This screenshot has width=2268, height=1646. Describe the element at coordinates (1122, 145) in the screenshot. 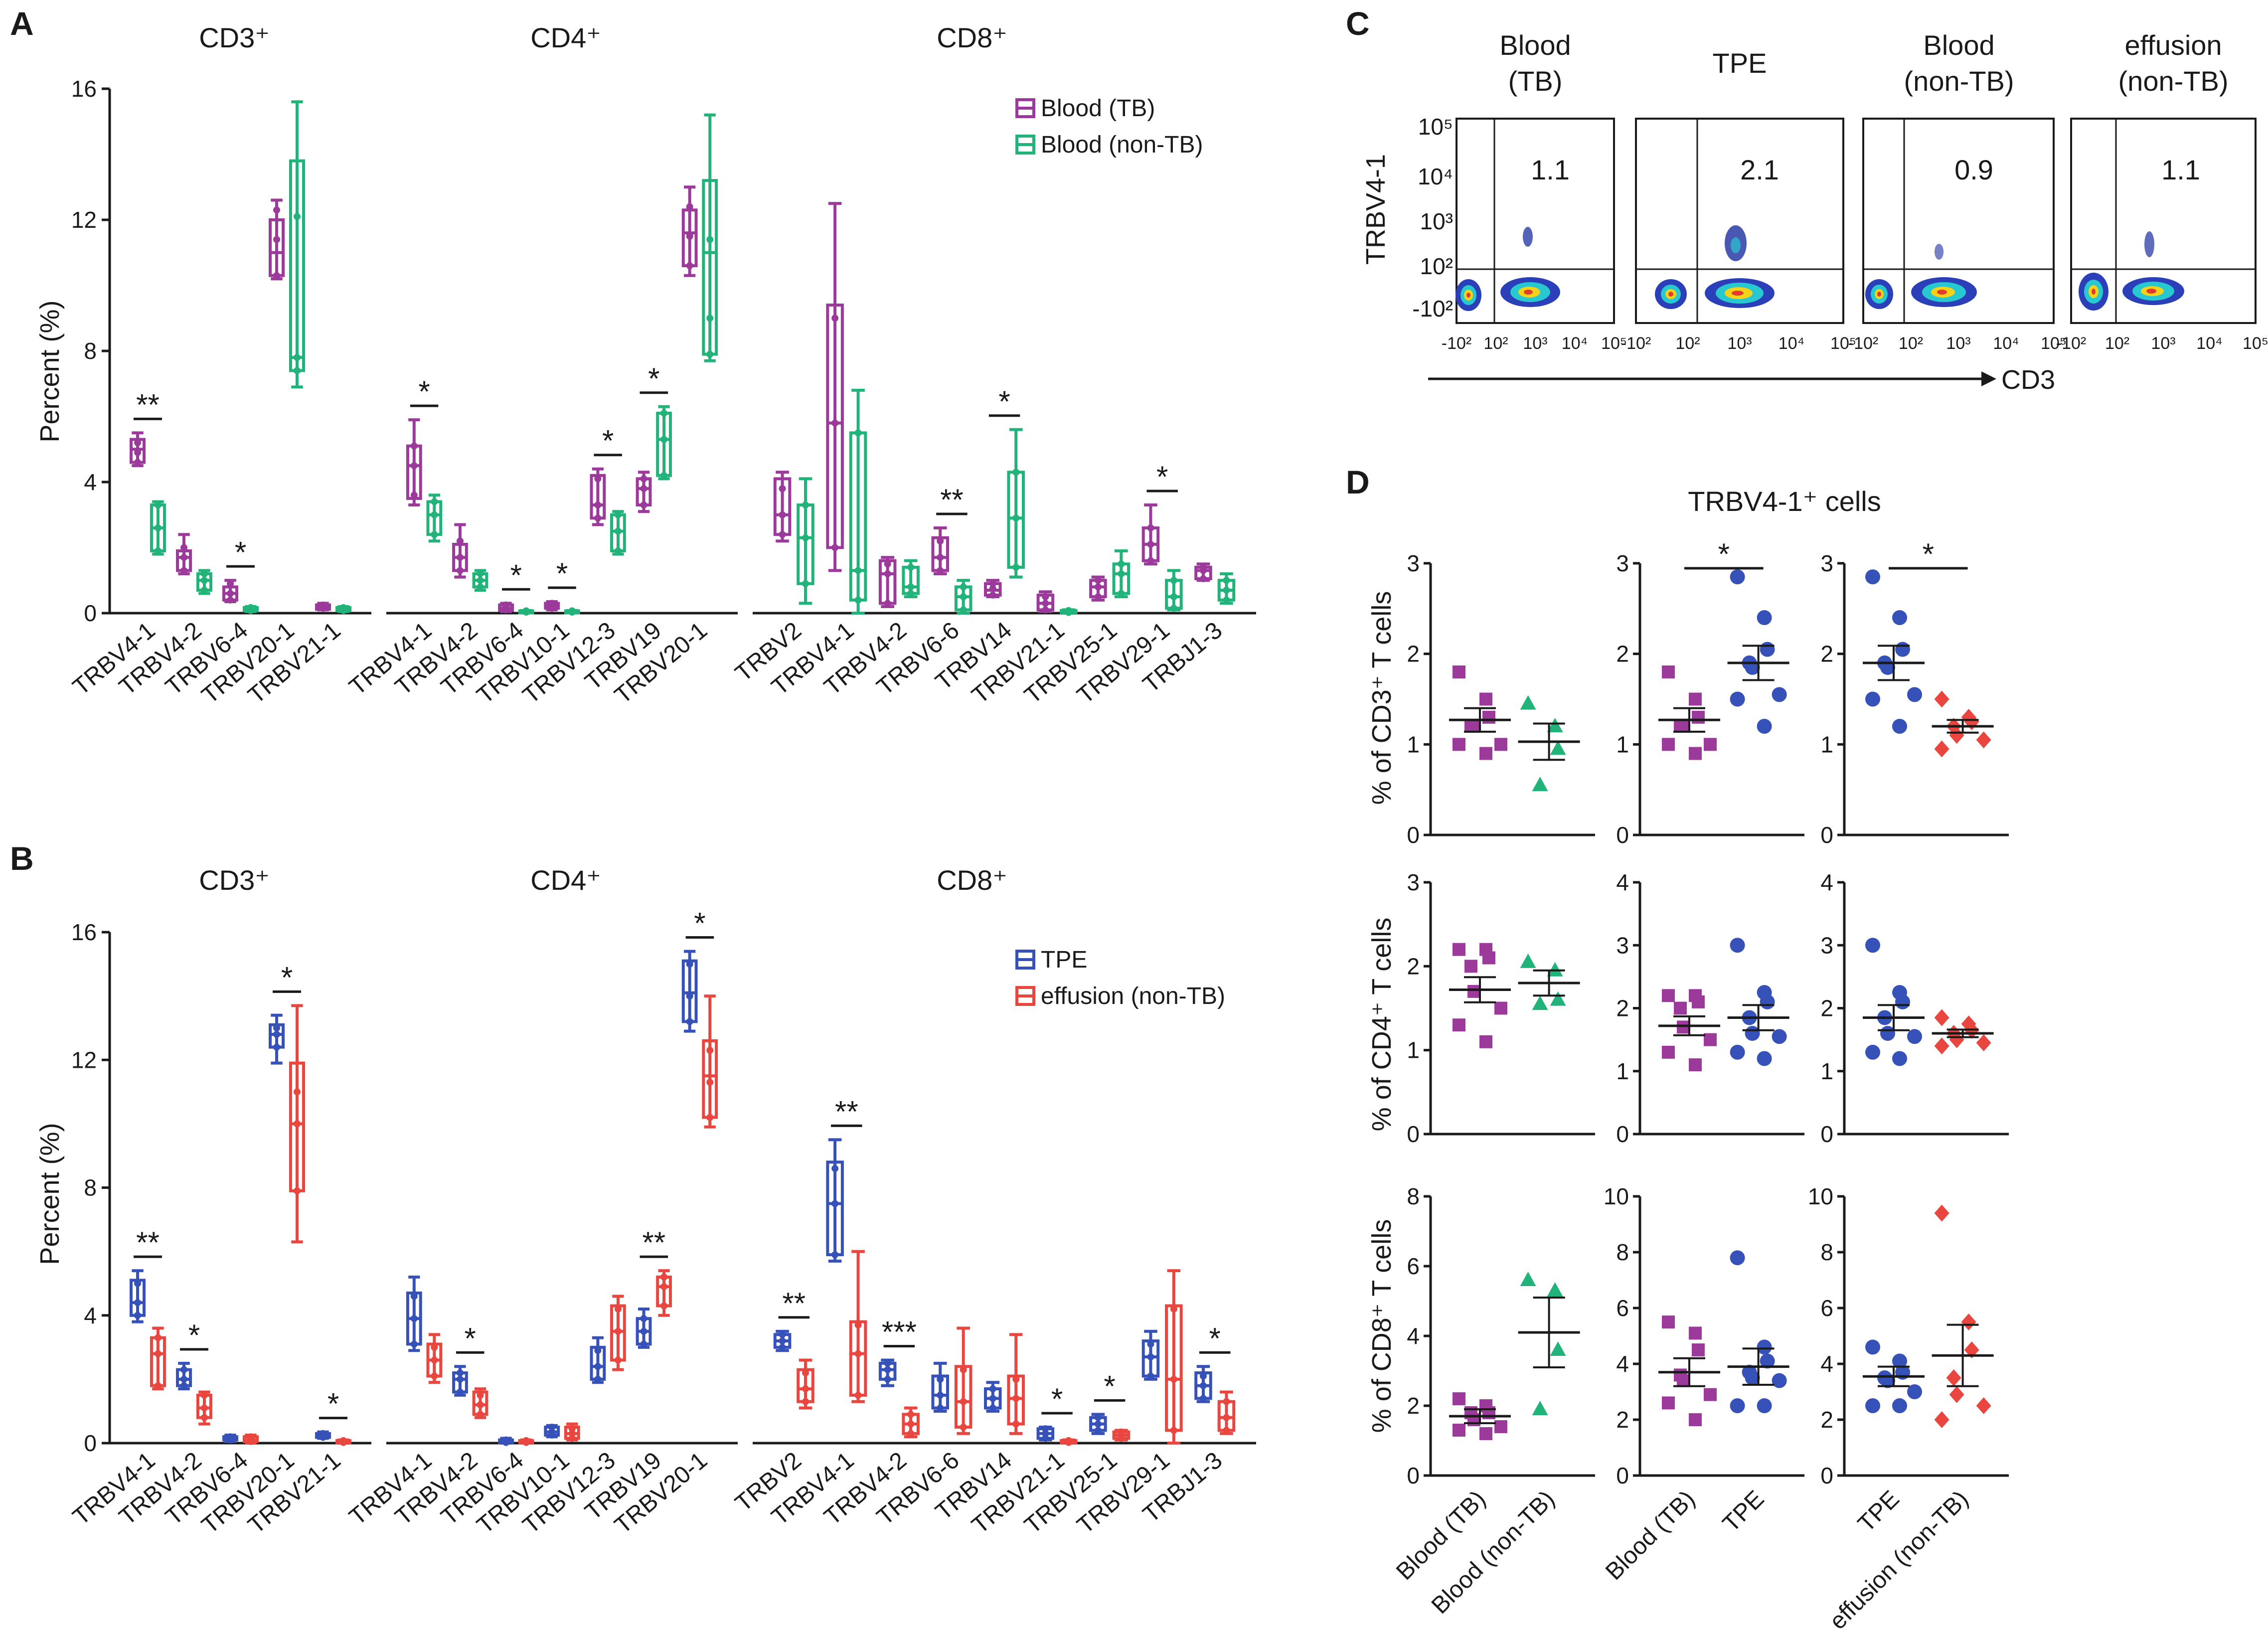

I see `legend-label-blood-nontb: Blood (non-TB)` at that location.